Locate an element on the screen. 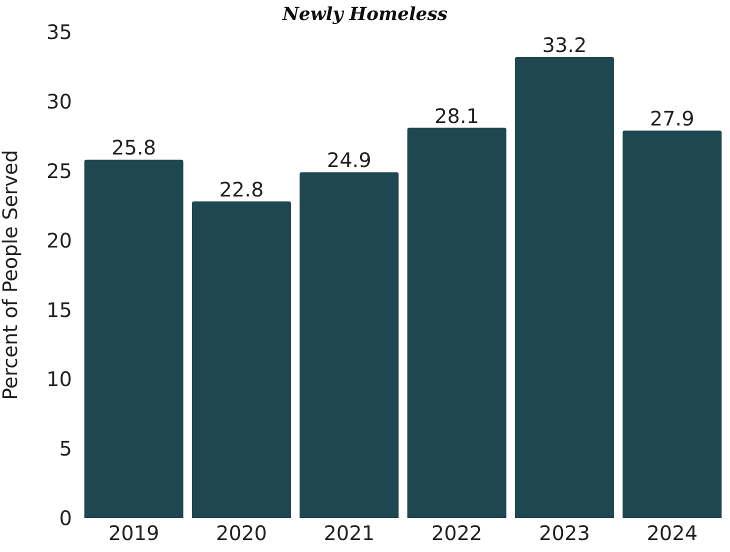 Image resolution: width=730 pixels, height=552 pixels. x-tick-label: 2023 is located at coordinates (564, 533).